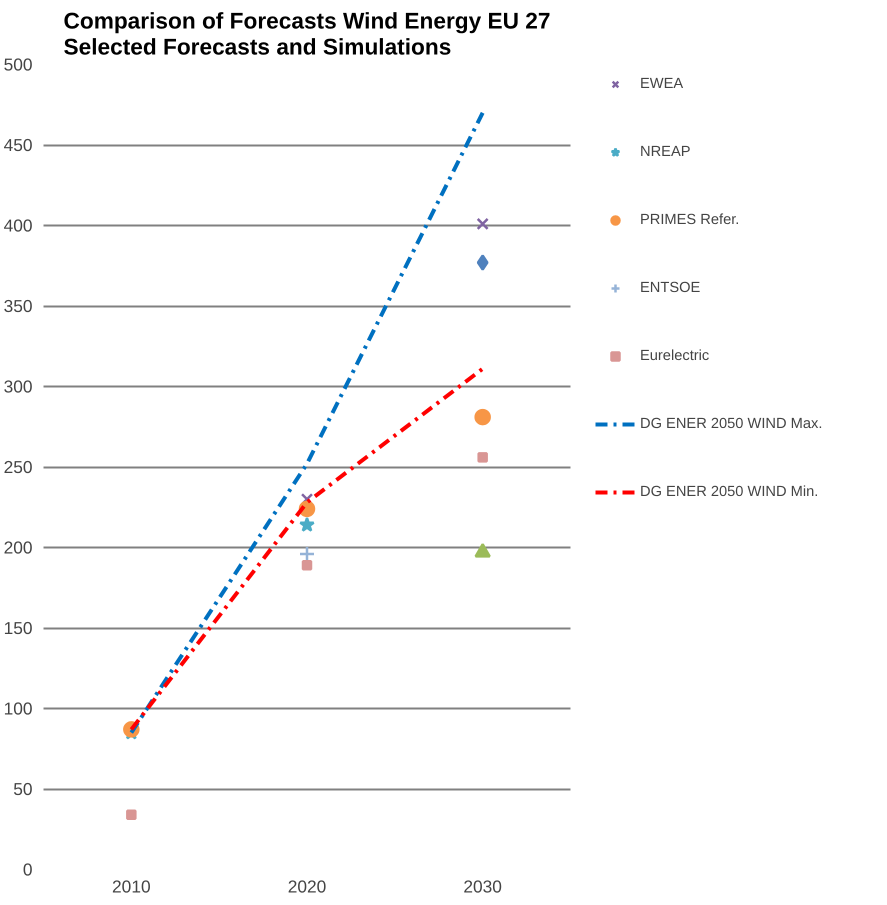 This screenshot has width=887, height=905. Describe the element at coordinates (18, 708) in the screenshot. I see `y-tick-label: 100` at that location.